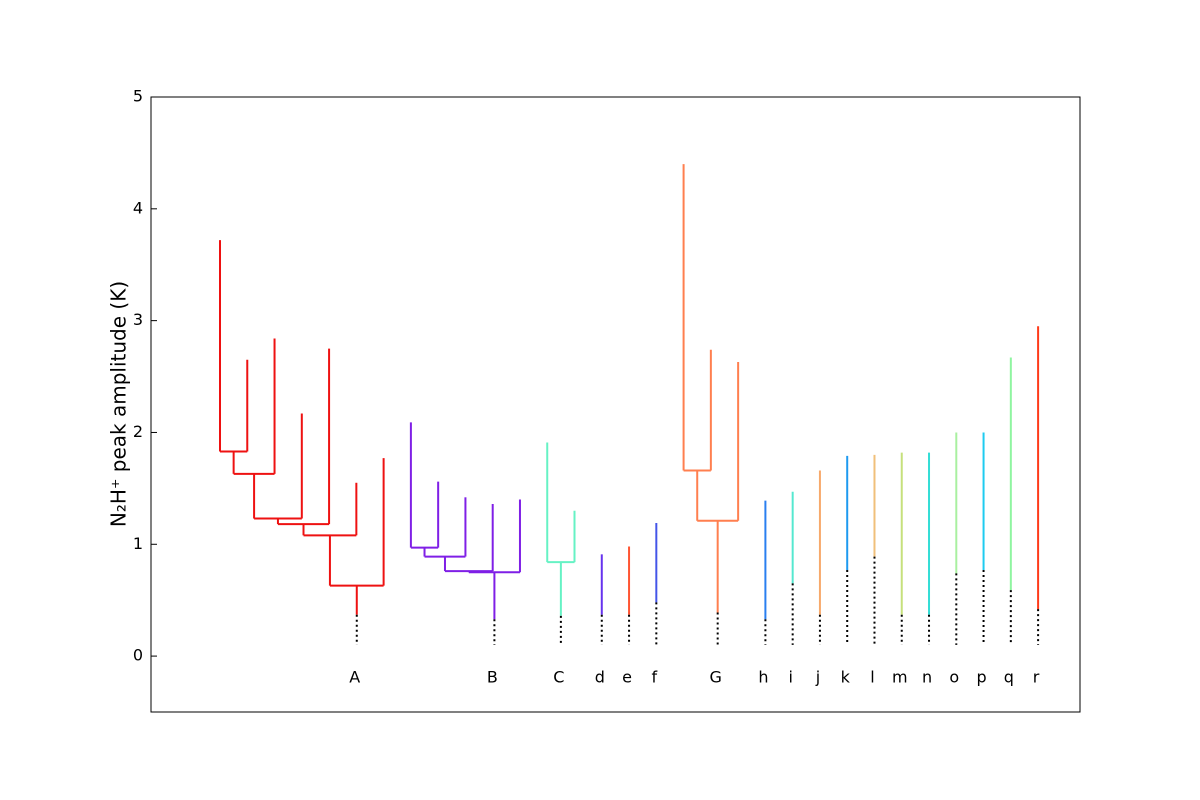 The image size is (1200, 800). What do you see at coordinates (715, 677) in the screenshot?
I see `tree-label: G` at bounding box center [715, 677].